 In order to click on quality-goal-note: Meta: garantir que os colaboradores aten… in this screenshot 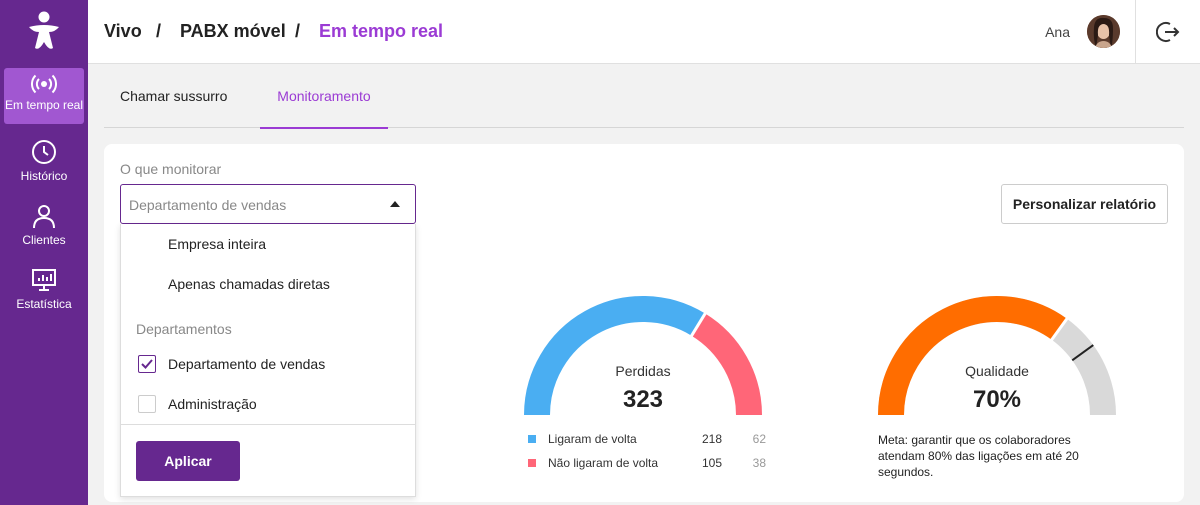, I will do `click(978, 456)`.